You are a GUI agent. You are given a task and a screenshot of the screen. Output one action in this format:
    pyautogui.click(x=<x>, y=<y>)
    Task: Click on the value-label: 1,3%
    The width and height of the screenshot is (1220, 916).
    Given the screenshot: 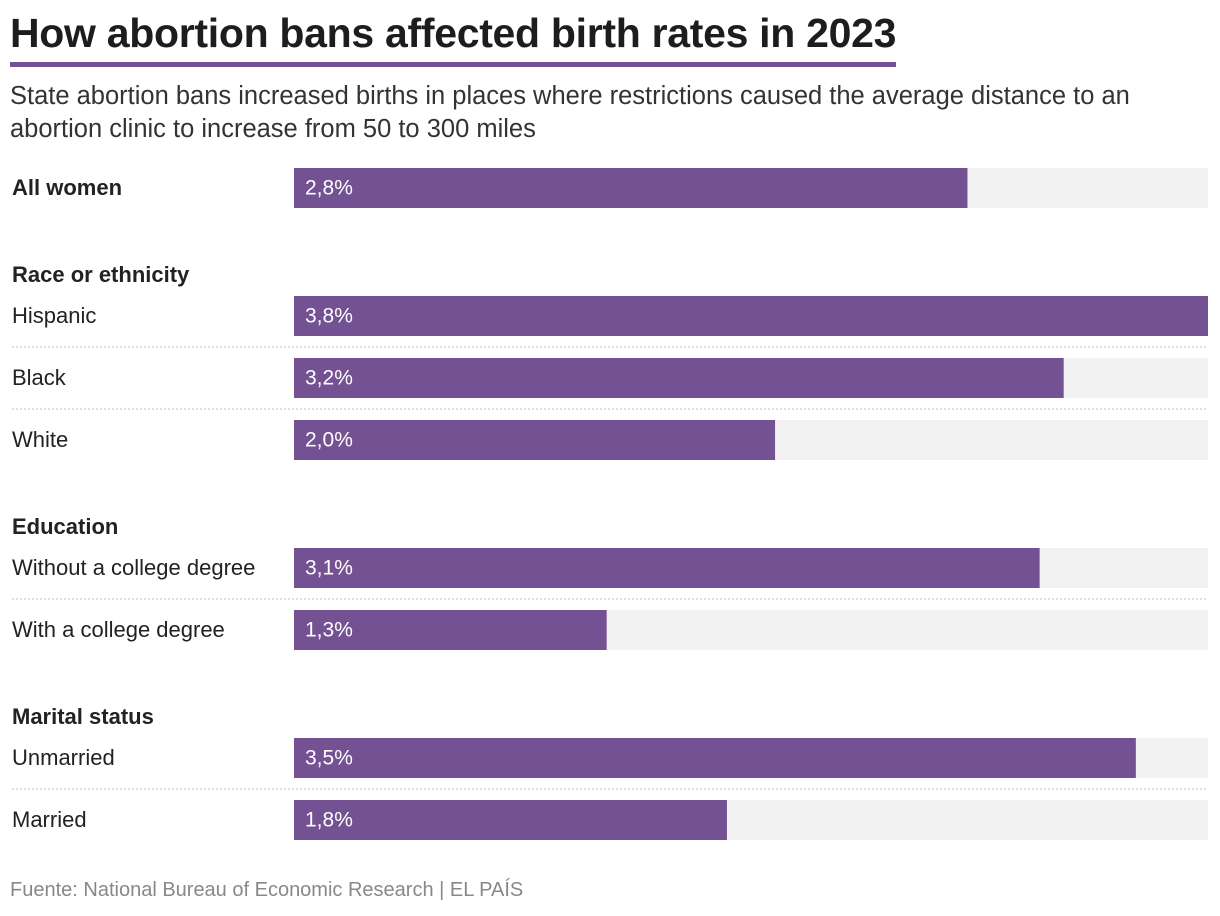 What is the action you would take?
    pyautogui.click(x=329, y=630)
    